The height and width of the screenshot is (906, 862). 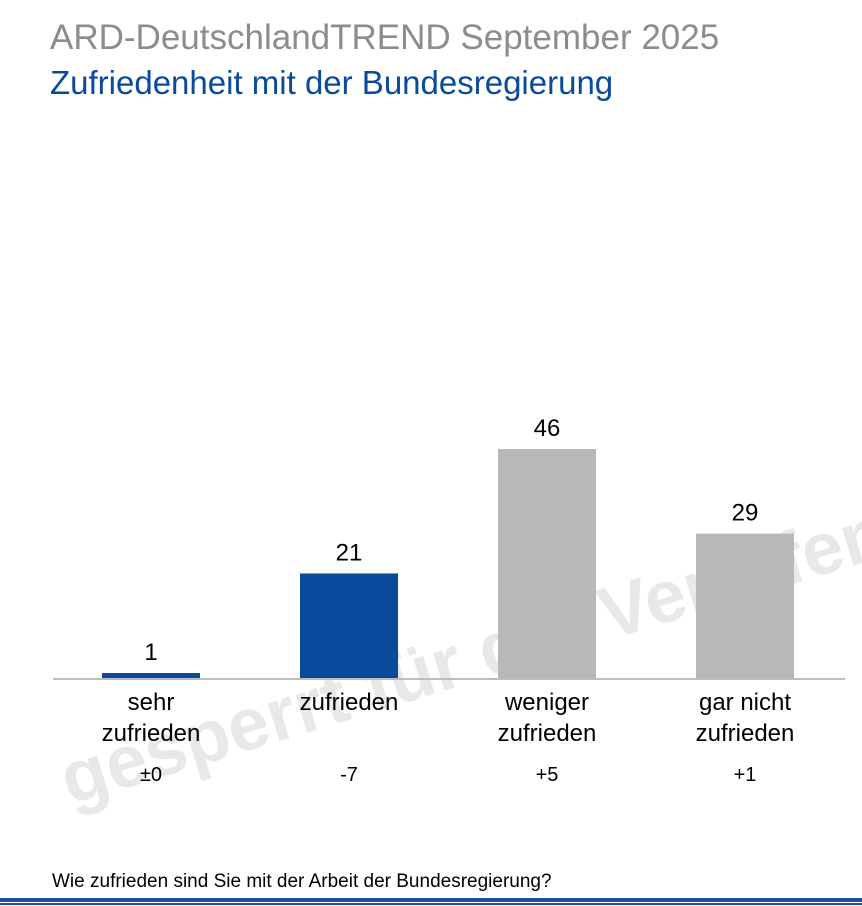 What do you see at coordinates (151, 775) in the screenshot?
I see `change-label-0: ±0` at bounding box center [151, 775].